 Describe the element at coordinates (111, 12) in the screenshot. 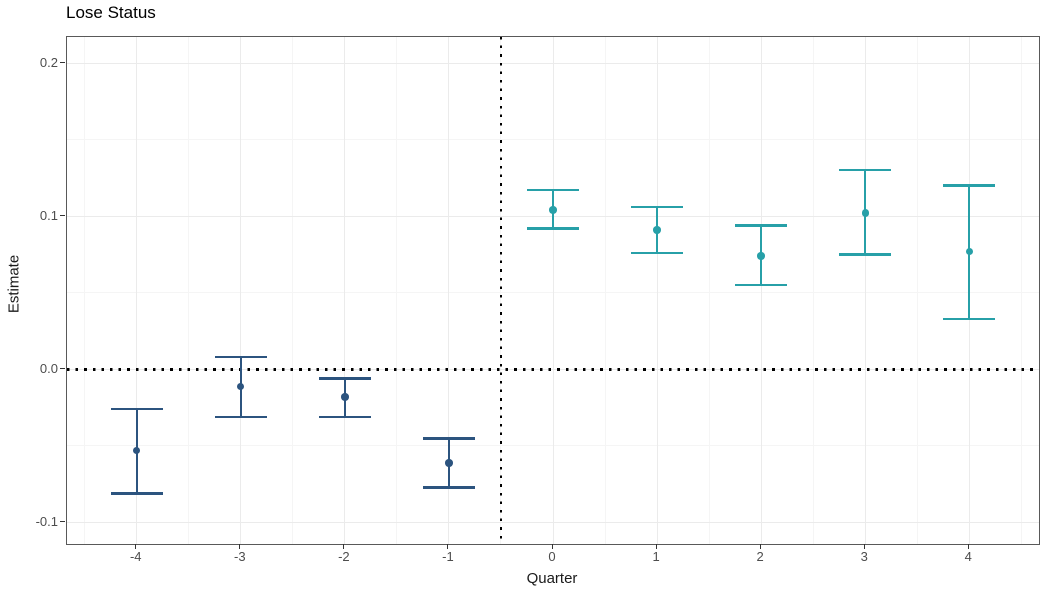

I see `chart-title: Lose Status` at that location.